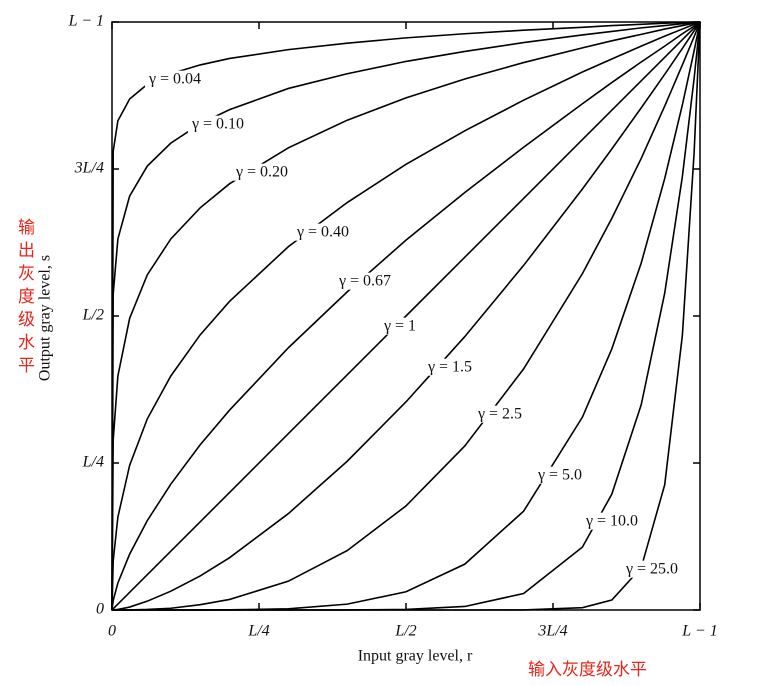 Image resolution: width=782 pixels, height=686 pixels. I want to click on annotation: 输入灰度级水平, so click(587, 670).